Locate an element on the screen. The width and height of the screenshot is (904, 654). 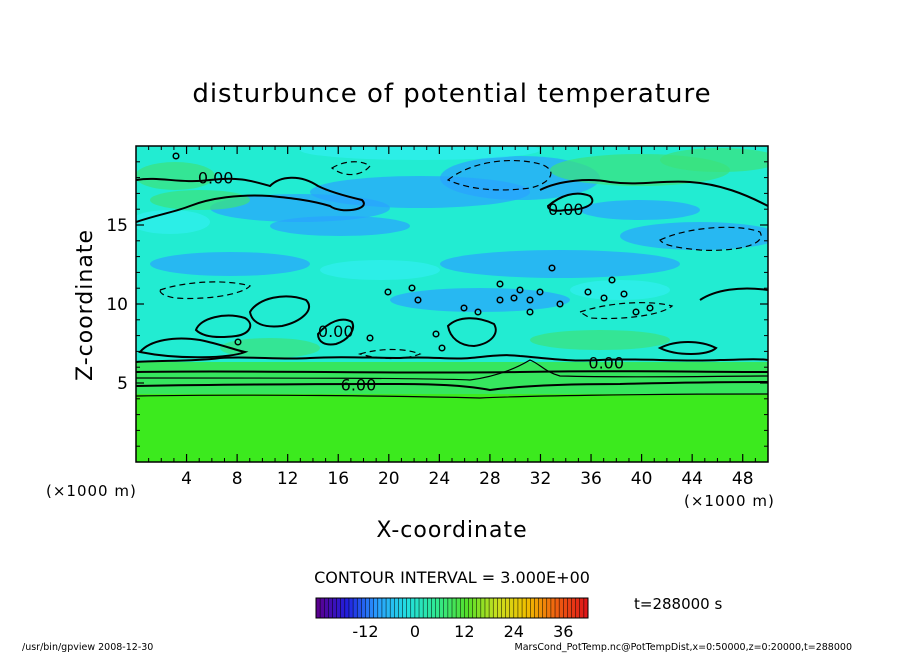
x-tick-label: 16 is located at coordinates (338, 479).